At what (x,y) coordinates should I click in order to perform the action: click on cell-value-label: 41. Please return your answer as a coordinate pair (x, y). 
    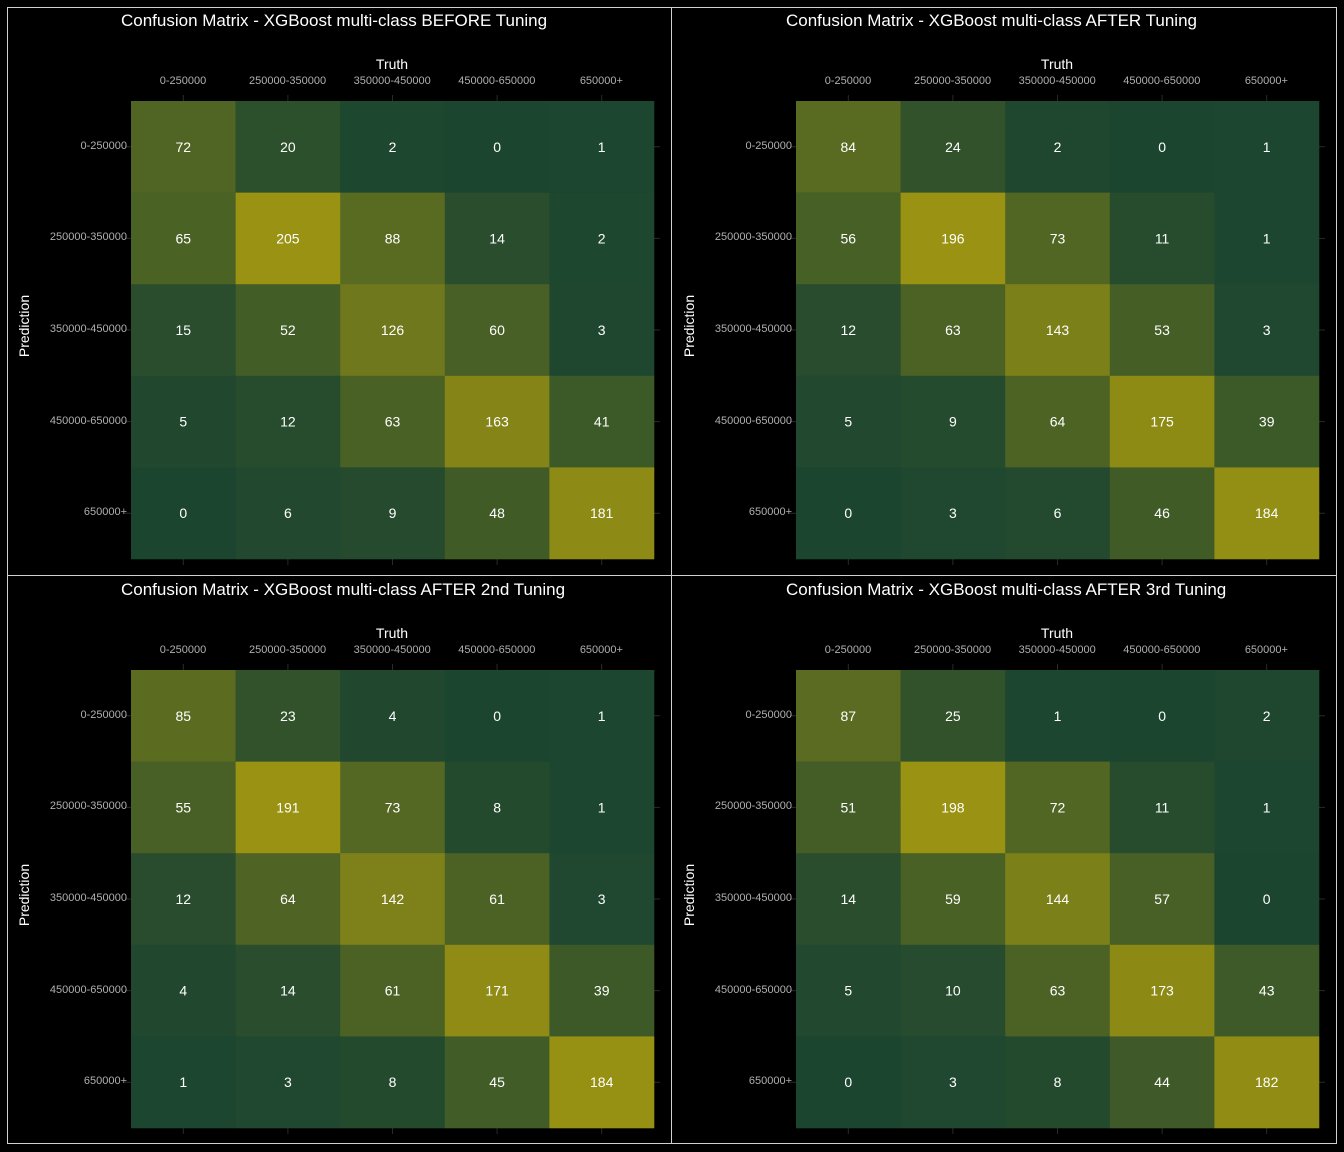
    Looking at the image, I should click on (602, 422).